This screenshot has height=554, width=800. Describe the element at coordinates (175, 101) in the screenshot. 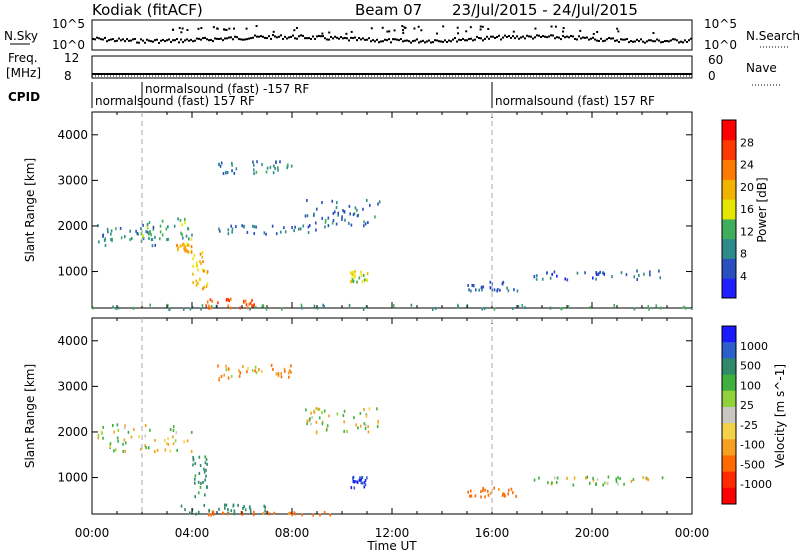

I see `cpid-segment-label: normalsound (fast) 157 RF` at that location.